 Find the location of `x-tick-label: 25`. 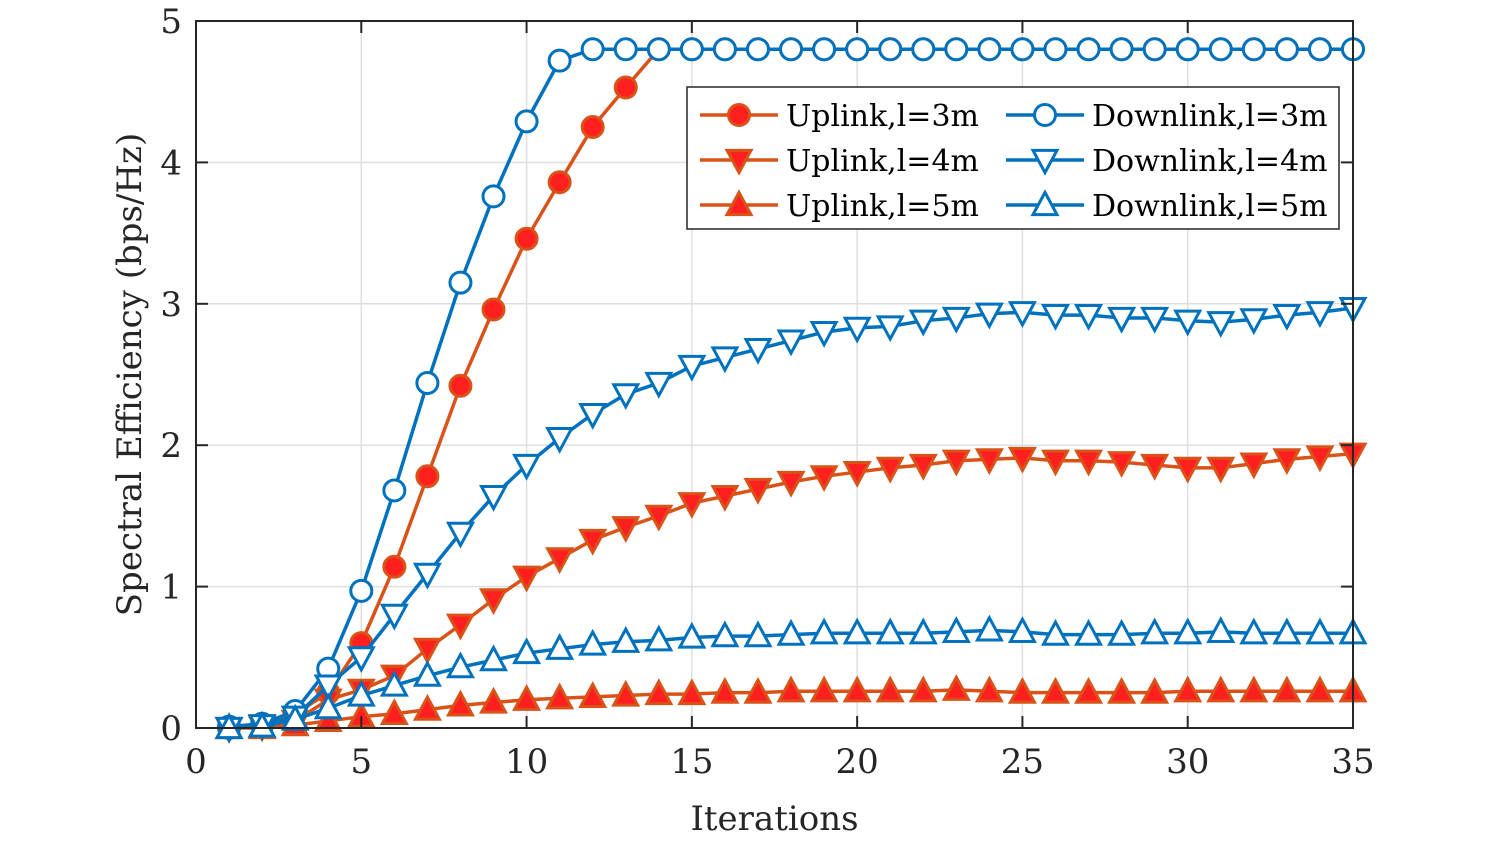

x-tick-label: 25 is located at coordinates (1022, 762).